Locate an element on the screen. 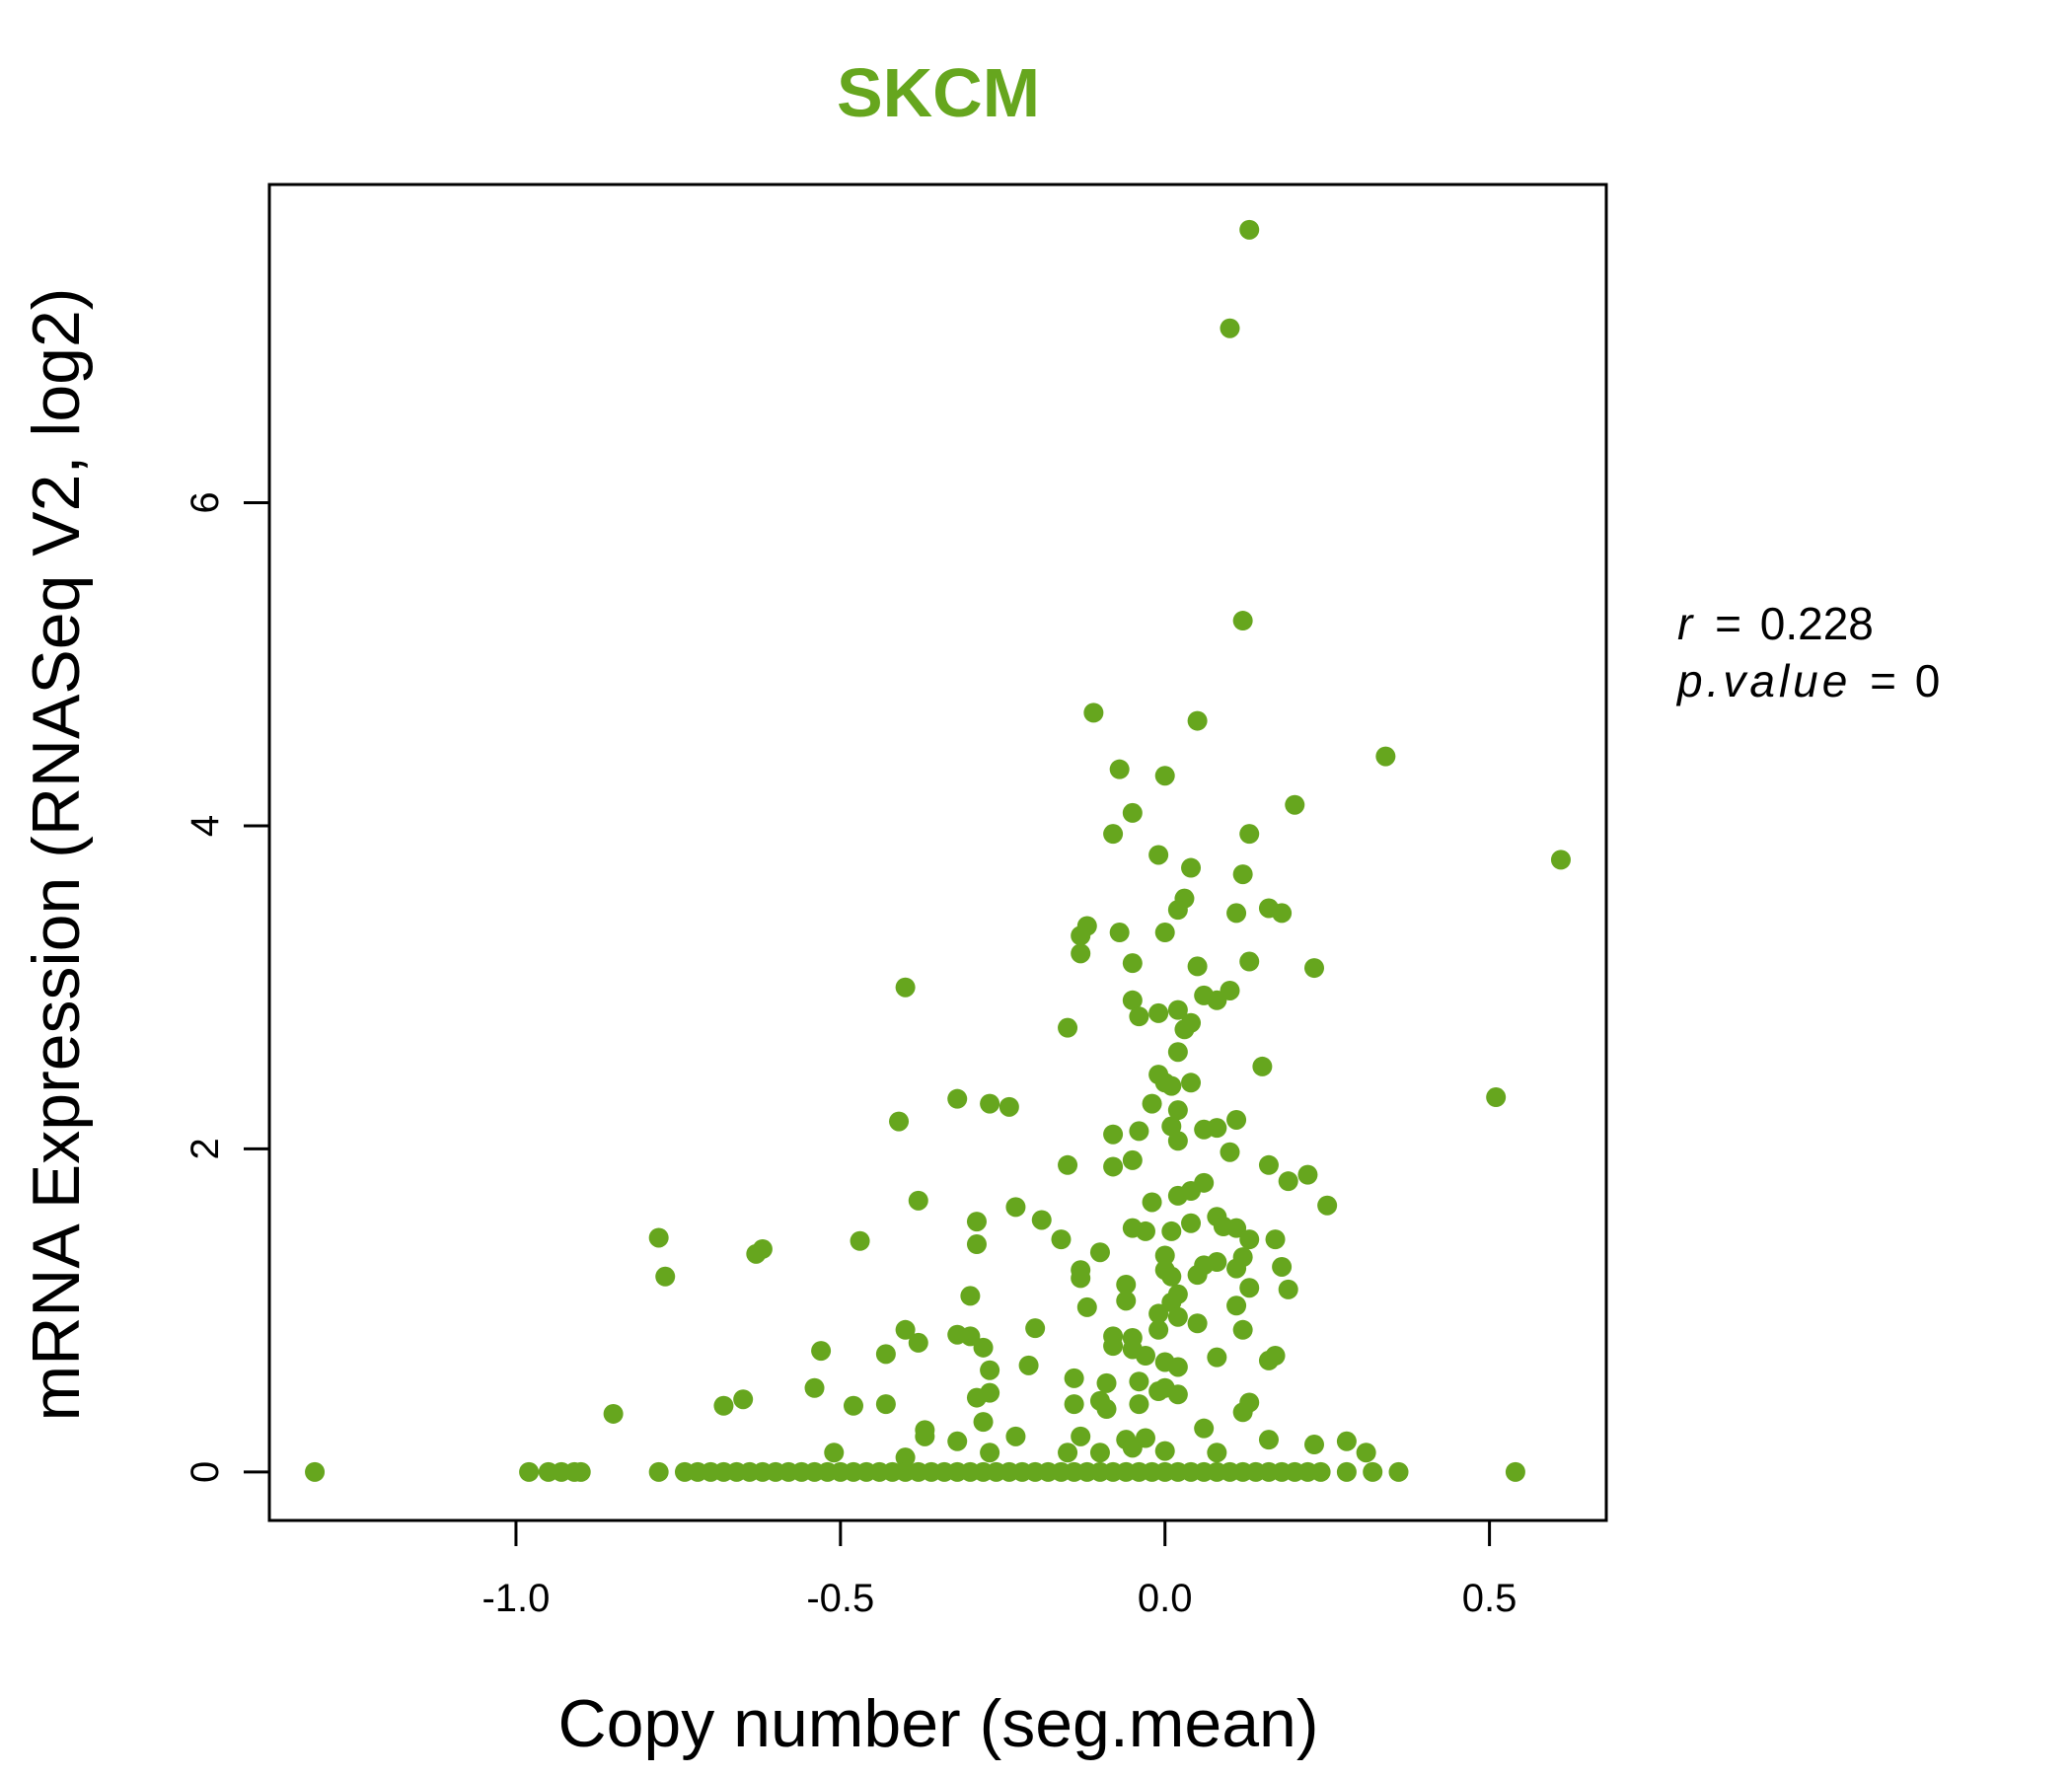 The width and height of the screenshot is (2072, 1776). r-label: r is located at coordinates (1685, 624).